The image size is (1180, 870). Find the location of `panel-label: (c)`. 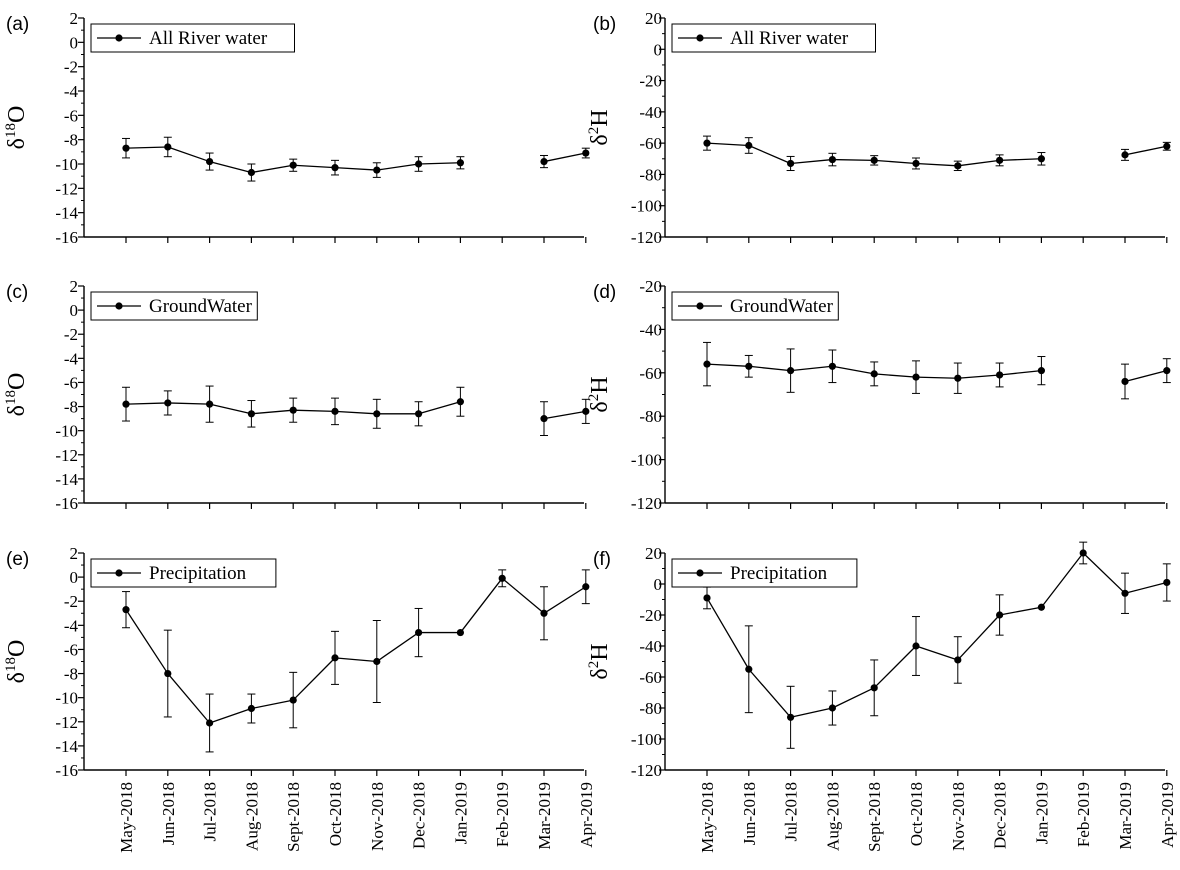

panel-label: (c) is located at coordinates (17, 292).